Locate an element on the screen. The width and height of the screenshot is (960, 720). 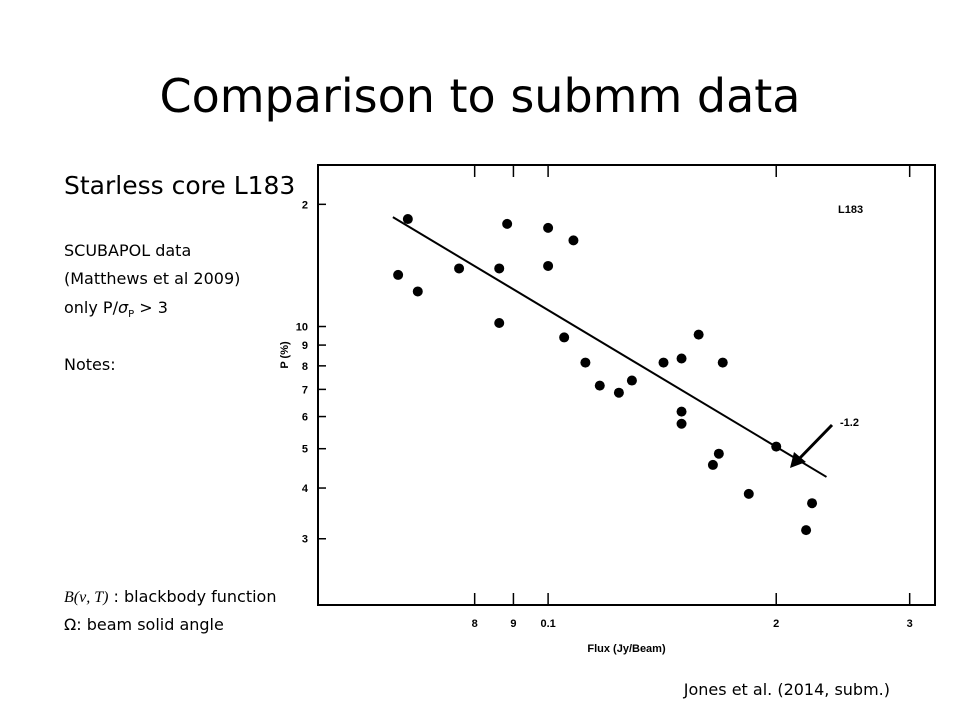
notes-heading: Notes: is located at coordinates (90, 364).